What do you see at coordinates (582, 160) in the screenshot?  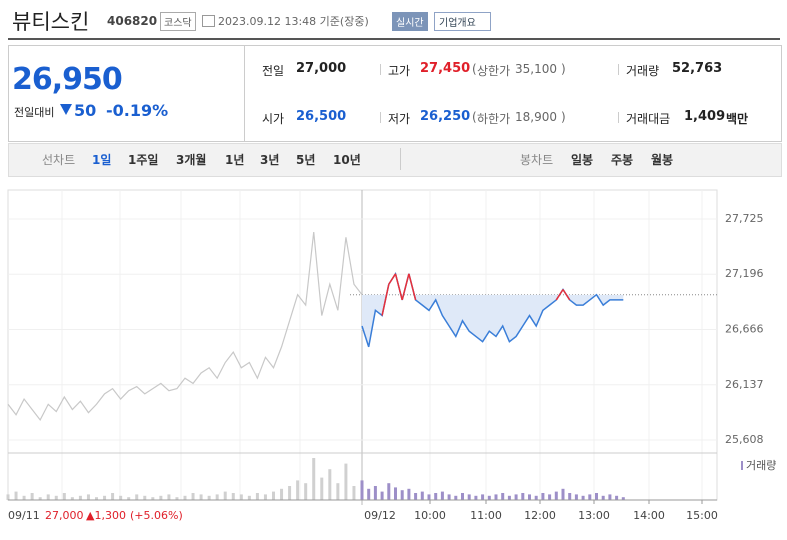 I see `tab: 일봉` at bounding box center [582, 160].